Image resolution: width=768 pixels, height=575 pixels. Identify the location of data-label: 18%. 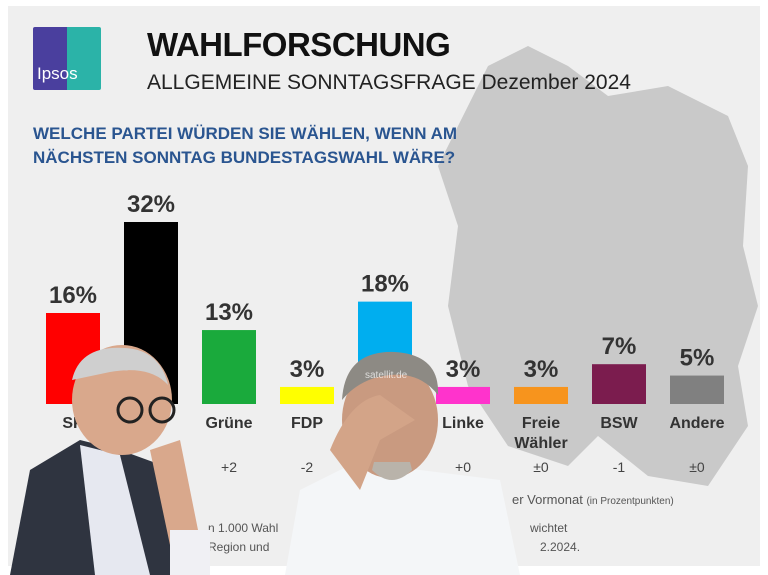
(385, 284).